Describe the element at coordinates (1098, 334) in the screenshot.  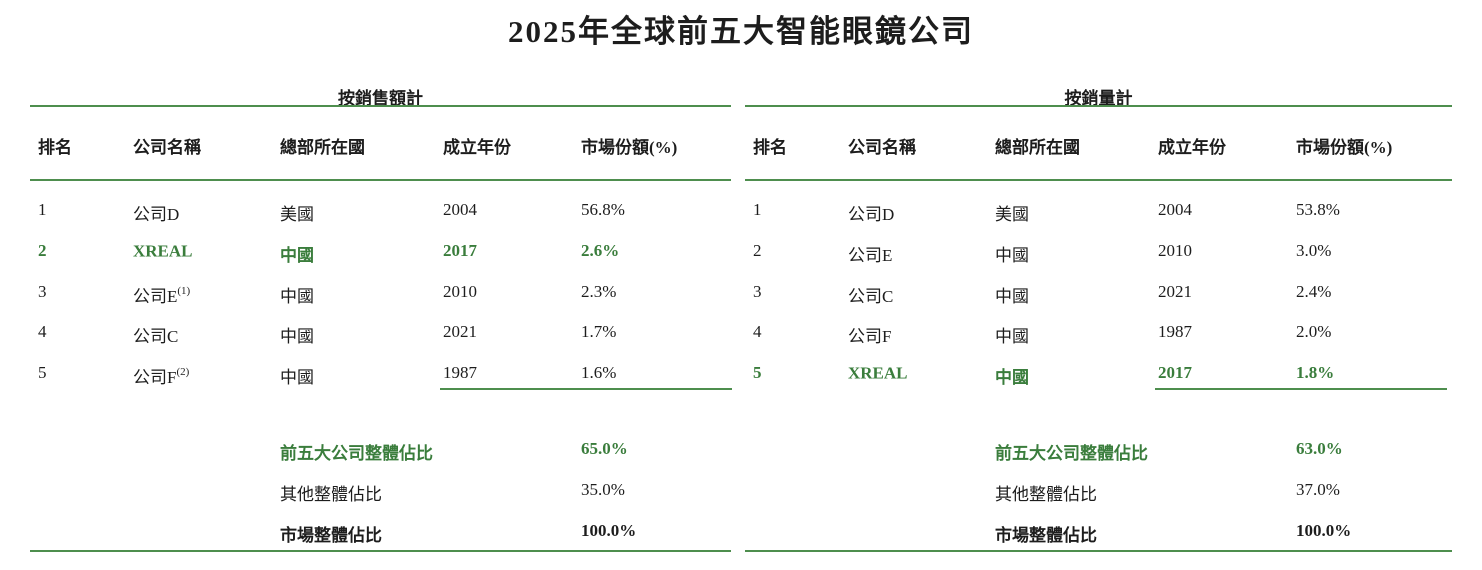
I see `table-row: 4 公司F 中國 1987 2.0%` at that location.